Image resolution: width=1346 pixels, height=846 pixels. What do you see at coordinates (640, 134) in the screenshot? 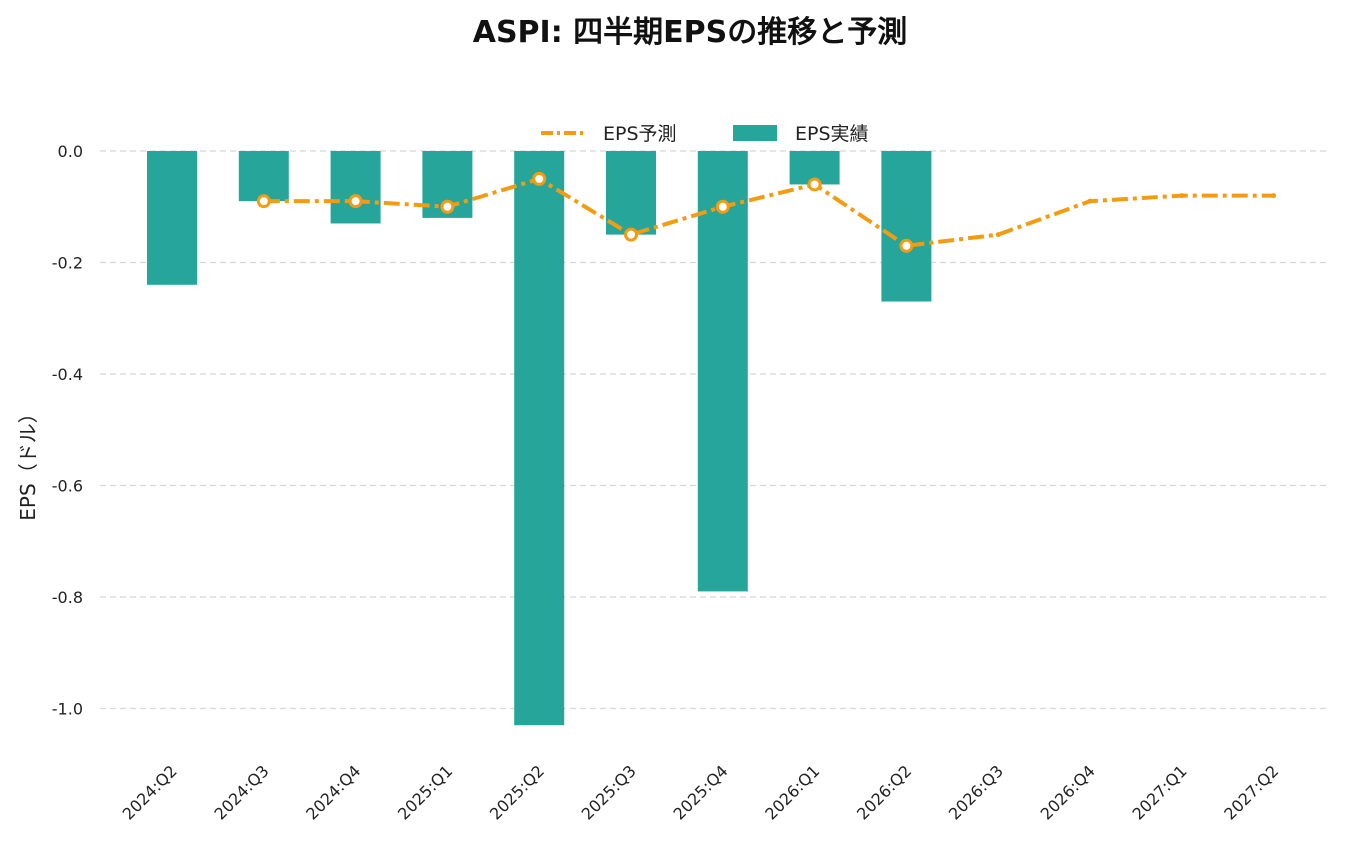
I see `legend-forecast-label: EPS予測` at bounding box center [640, 134].